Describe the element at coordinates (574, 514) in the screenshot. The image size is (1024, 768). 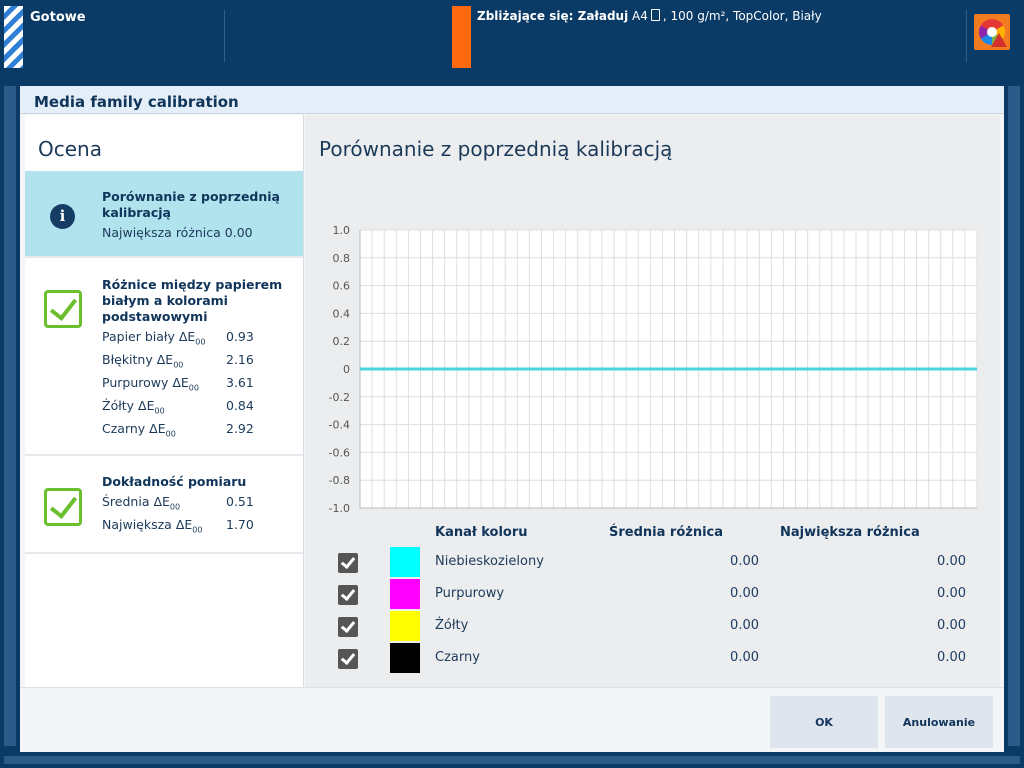
I see `x-tick-label: 90` at that location.